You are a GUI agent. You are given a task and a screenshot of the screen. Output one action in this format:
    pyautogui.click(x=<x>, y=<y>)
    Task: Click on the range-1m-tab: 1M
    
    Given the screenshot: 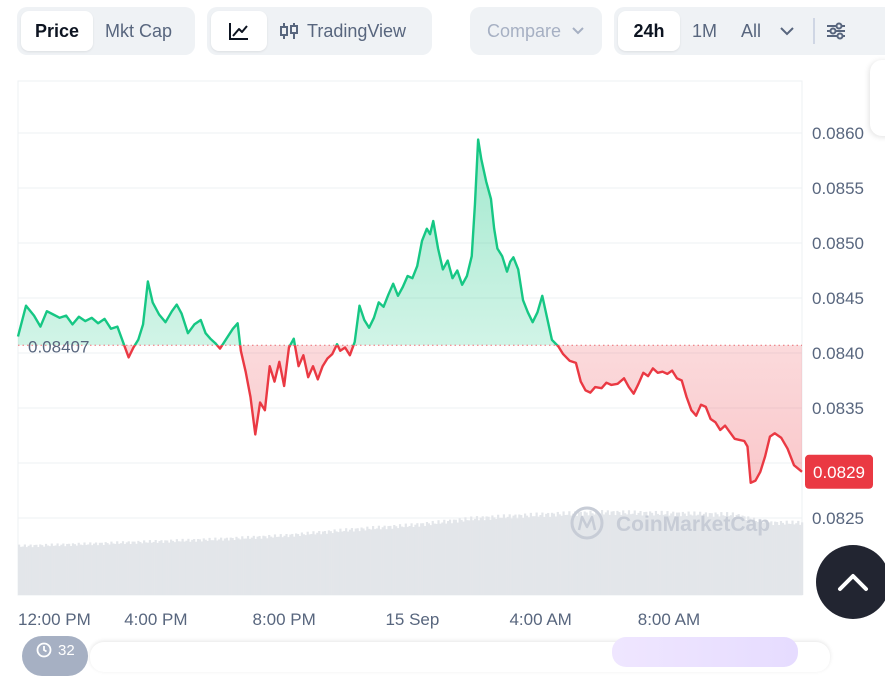 What is the action you would take?
    pyautogui.click(x=705, y=30)
    